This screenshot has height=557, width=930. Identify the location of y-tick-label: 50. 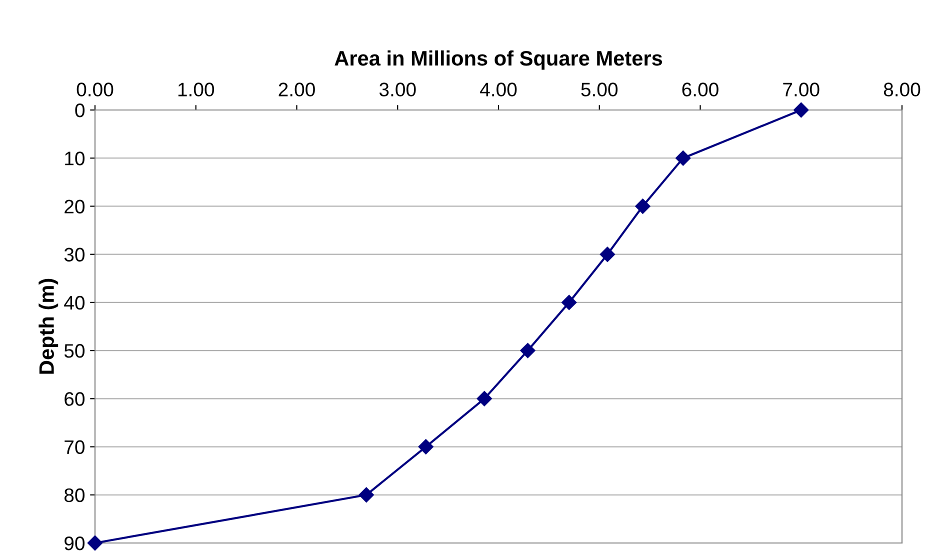
(74, 351).